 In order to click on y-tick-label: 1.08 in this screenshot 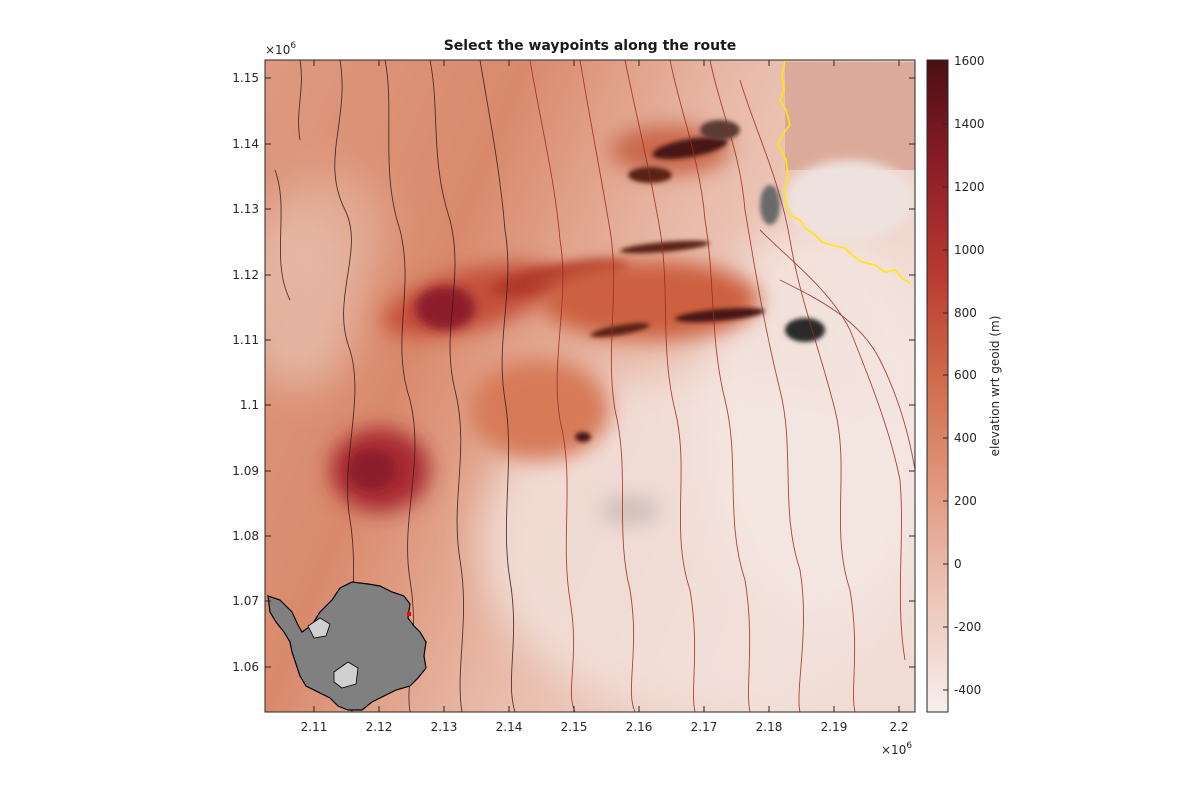, I will do `click(245, 536)`.